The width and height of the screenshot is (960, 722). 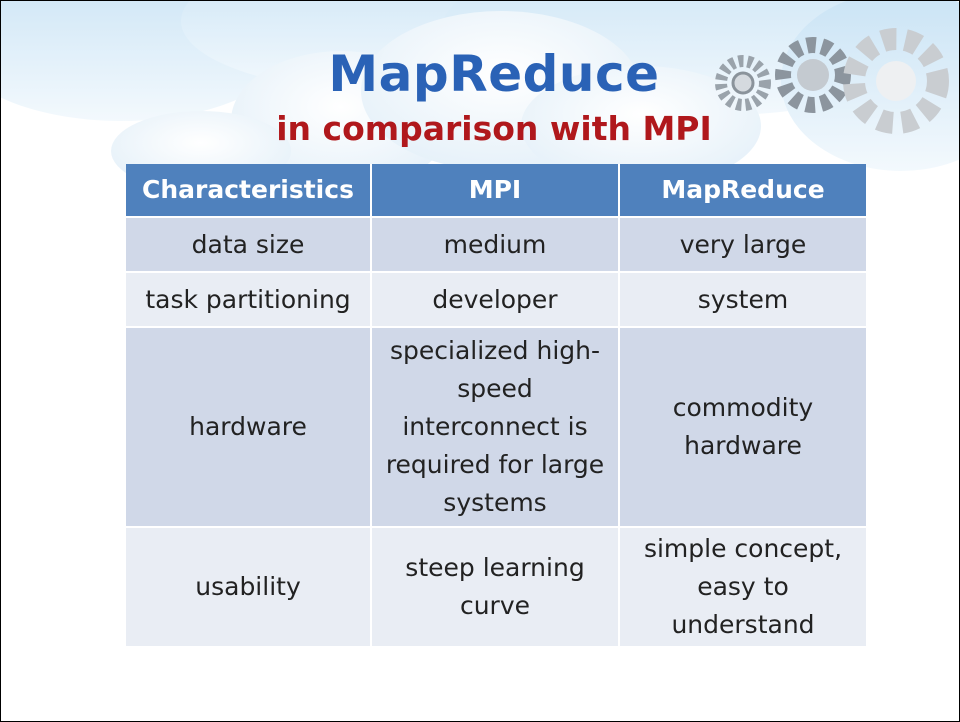 What do you see at coordinates (249, 245) in the screenshot?
I see `table-cell: data size` at bounding box center [249, 245].